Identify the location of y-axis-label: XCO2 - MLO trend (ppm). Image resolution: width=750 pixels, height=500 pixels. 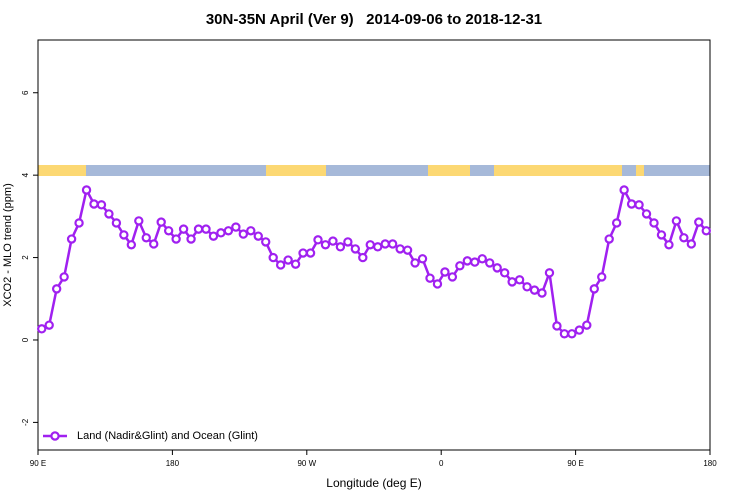
(8, 244).